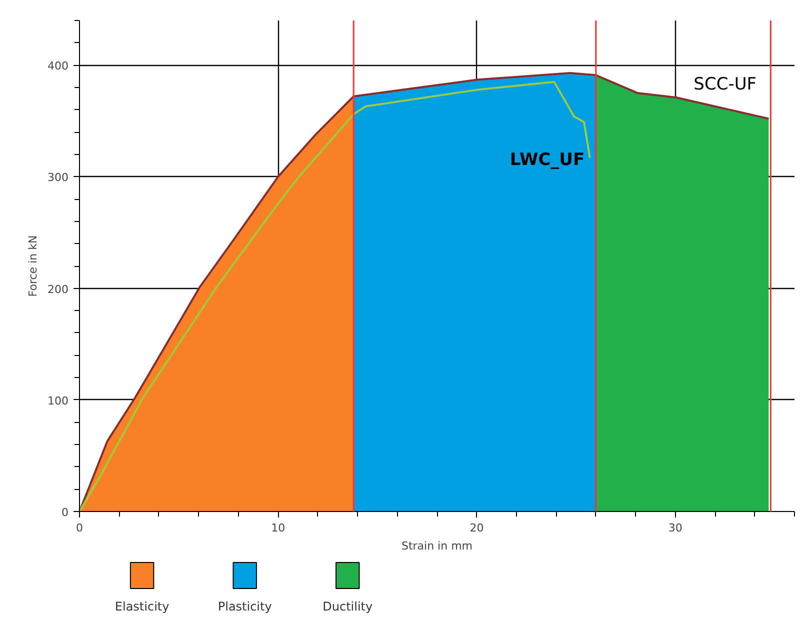 Image resolution: width=804 pixels, height=625 pixels. Describe the element at coordinates (65, 512) in the screenshot. I see `y-tick-label: 0` at that location.